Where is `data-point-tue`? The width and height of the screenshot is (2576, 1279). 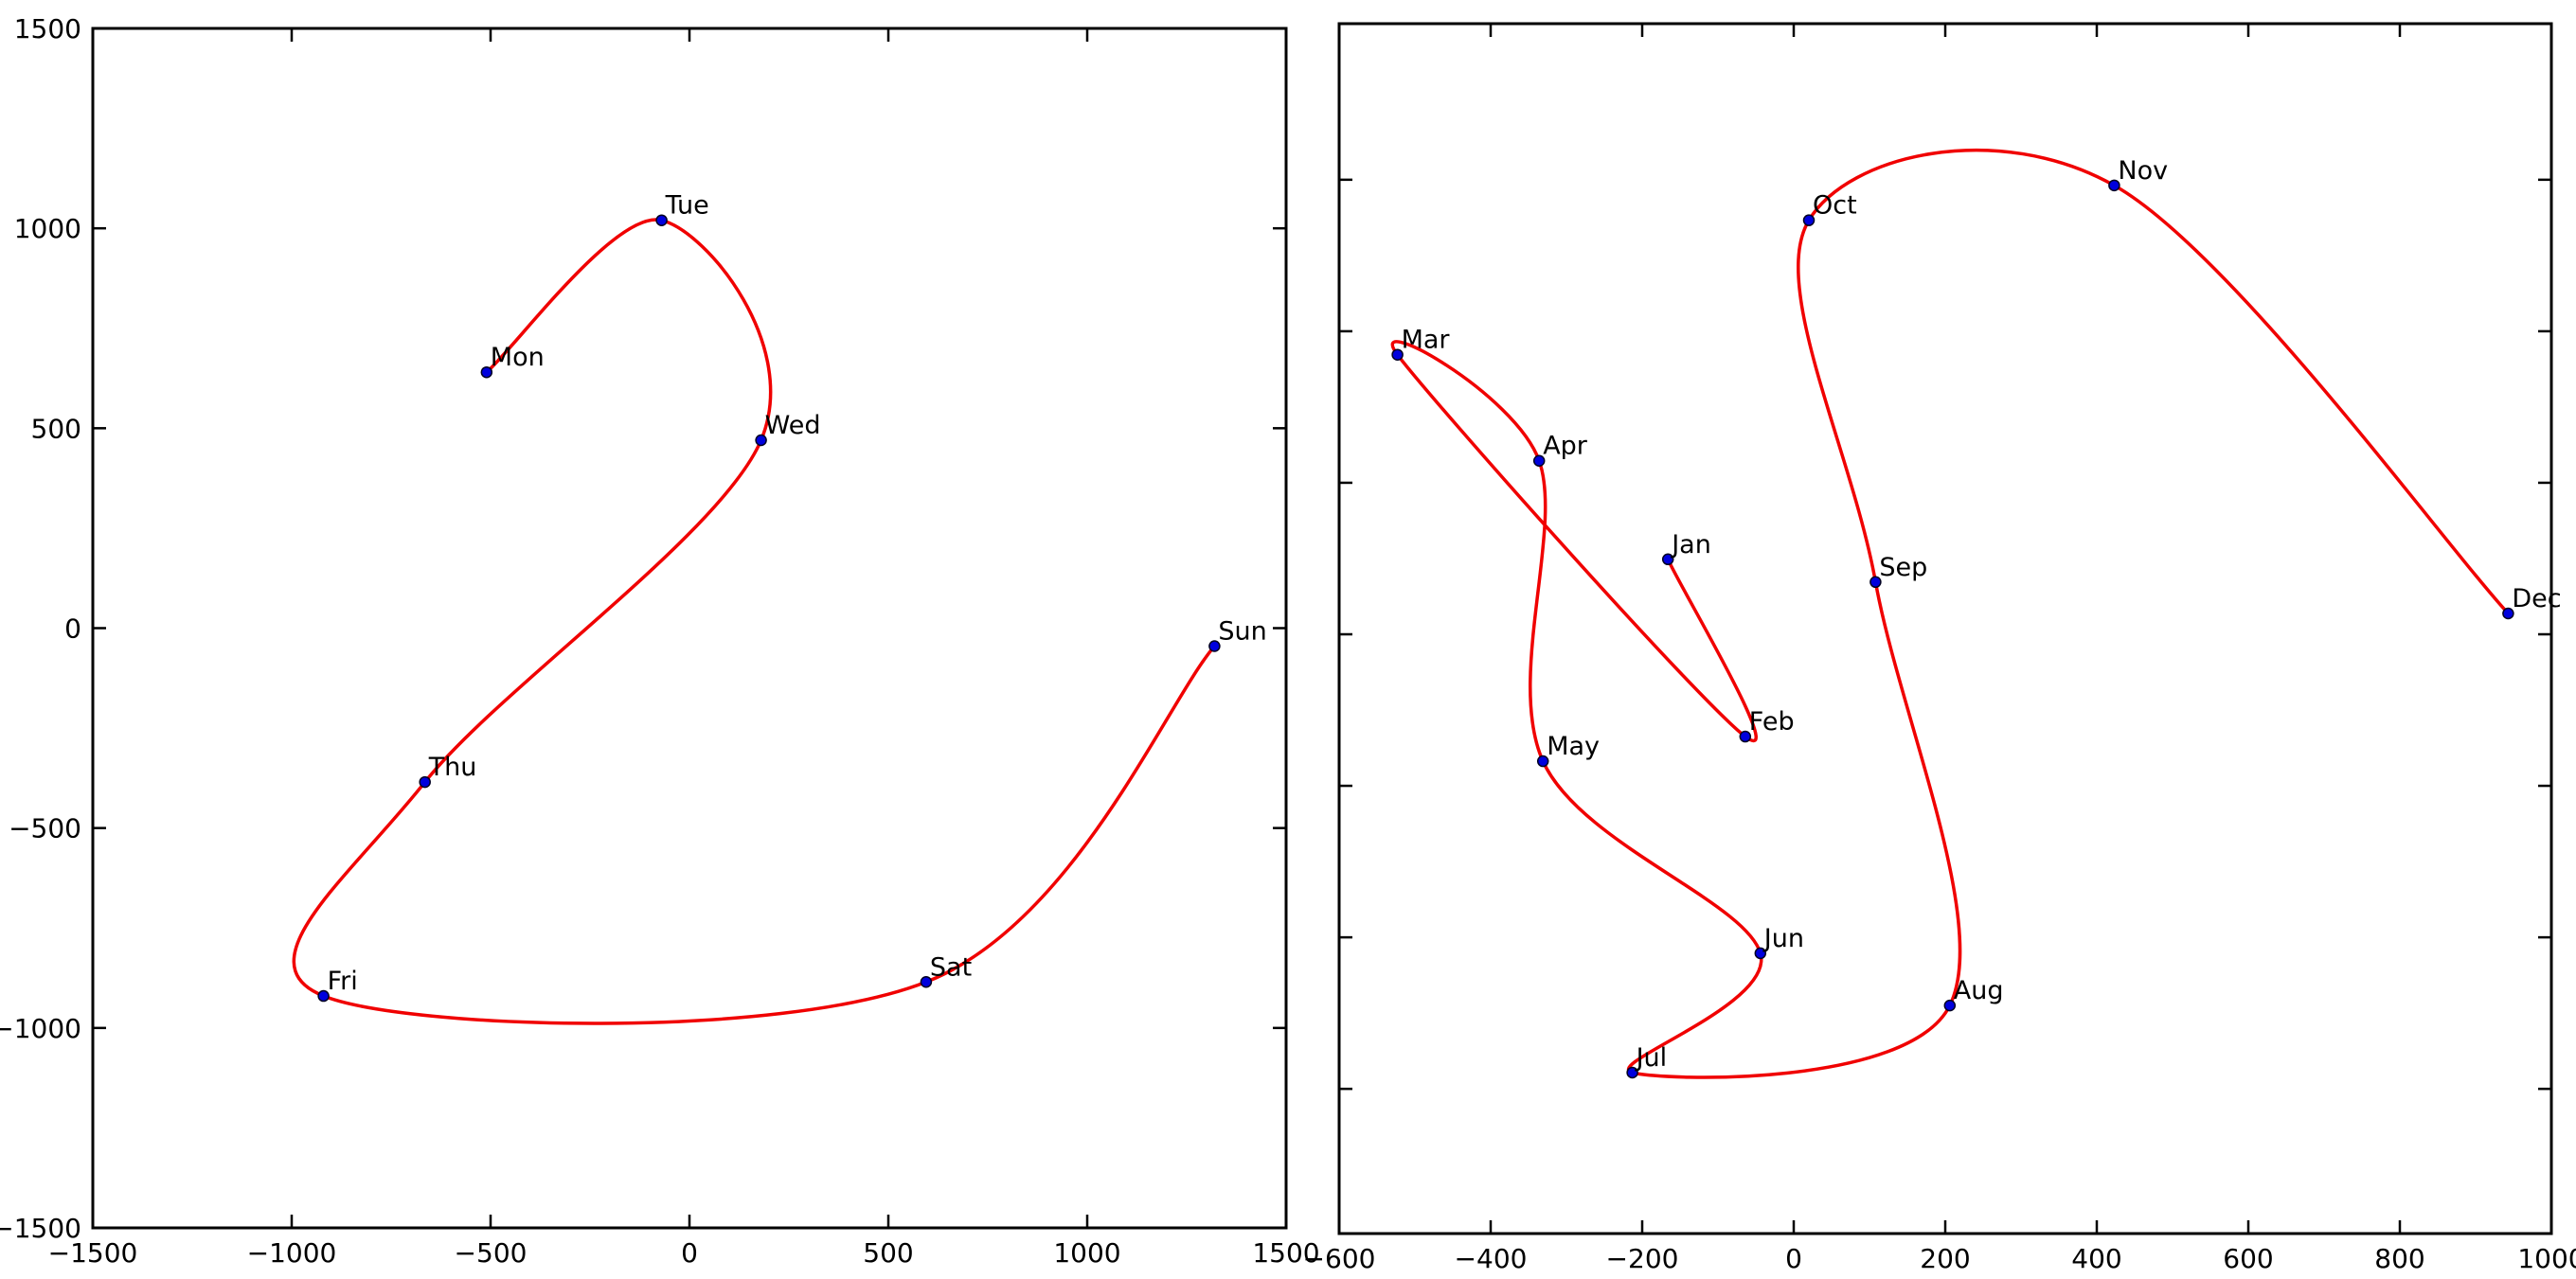 data-point-tue is located at coordinates (661, 220).